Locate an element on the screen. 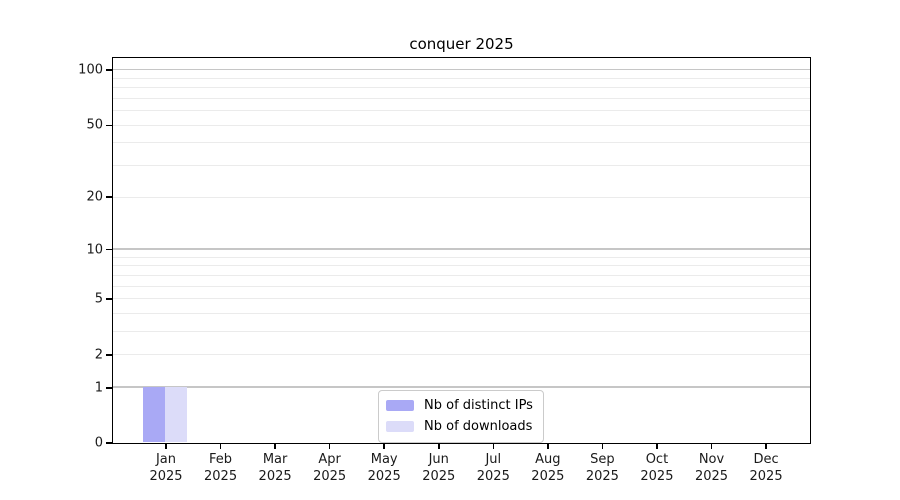  x-tick-label: Jan 2025 is located at coordinates (166, 468).